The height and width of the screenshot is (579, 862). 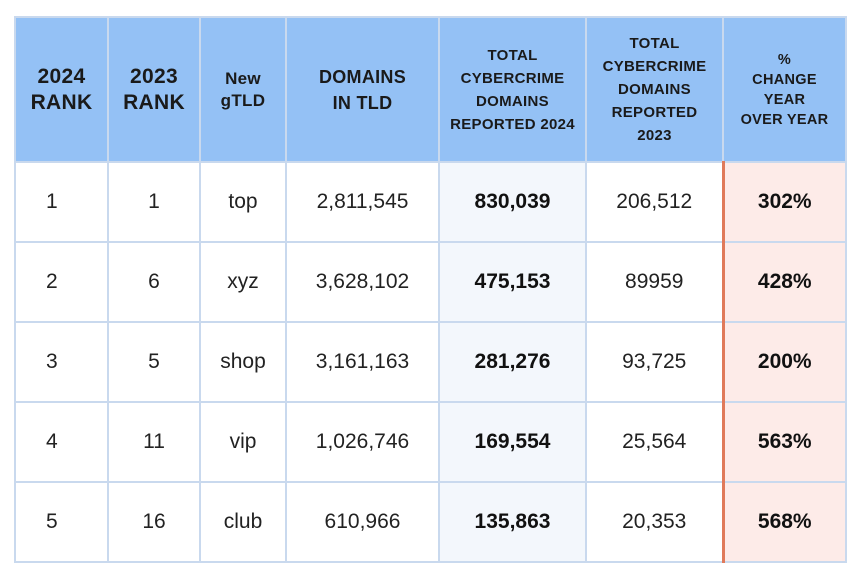 What do you see at coordinates (61, 282) in the screenshot?
I see `rank-2024-cell: 2` at bounding box center [61, 282].